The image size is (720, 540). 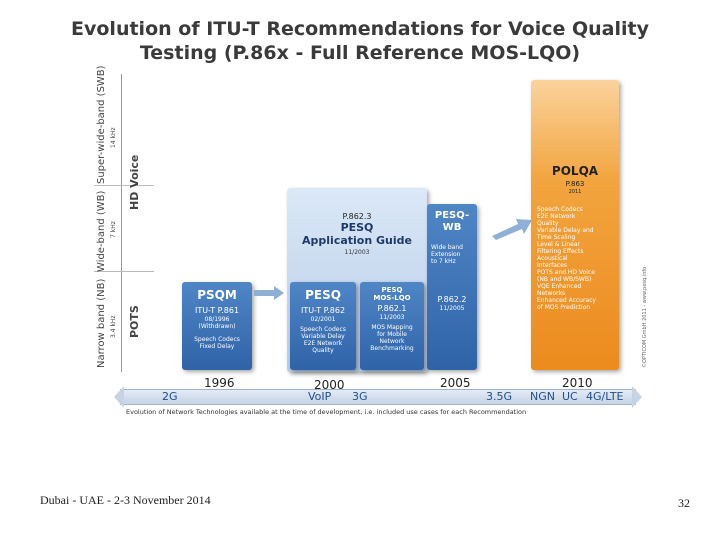 I want to click on polqa-date: 2011, so click(x=575, y=192).